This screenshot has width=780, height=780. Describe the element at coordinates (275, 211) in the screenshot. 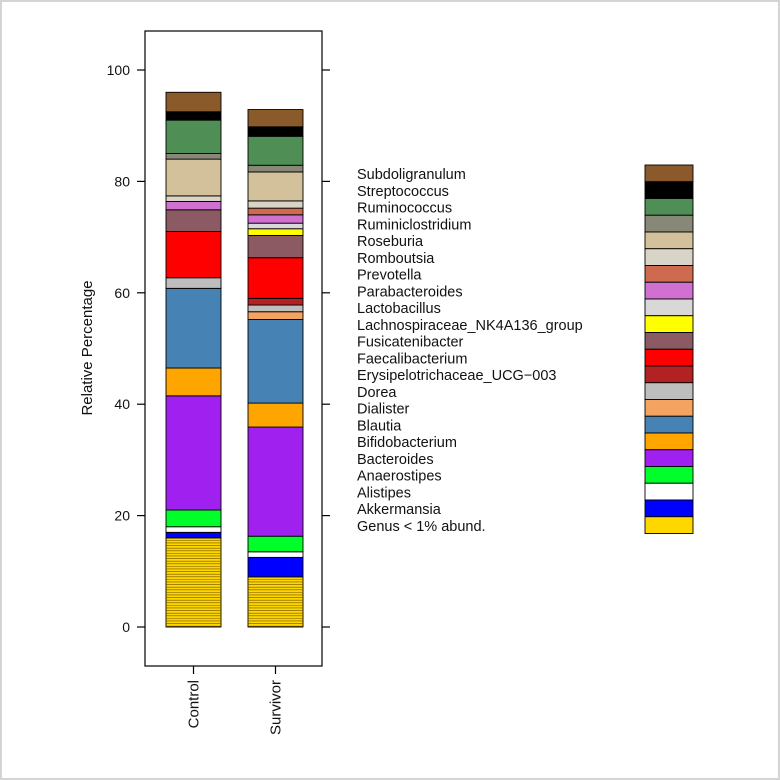

I see `bar-segment-survivor-prevotella` at that location.